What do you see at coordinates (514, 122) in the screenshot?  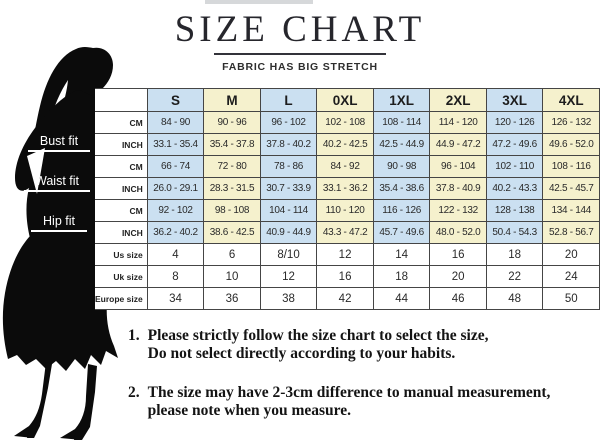 I see `size-cell: 120 - 126` at bounding box center [514, 122].